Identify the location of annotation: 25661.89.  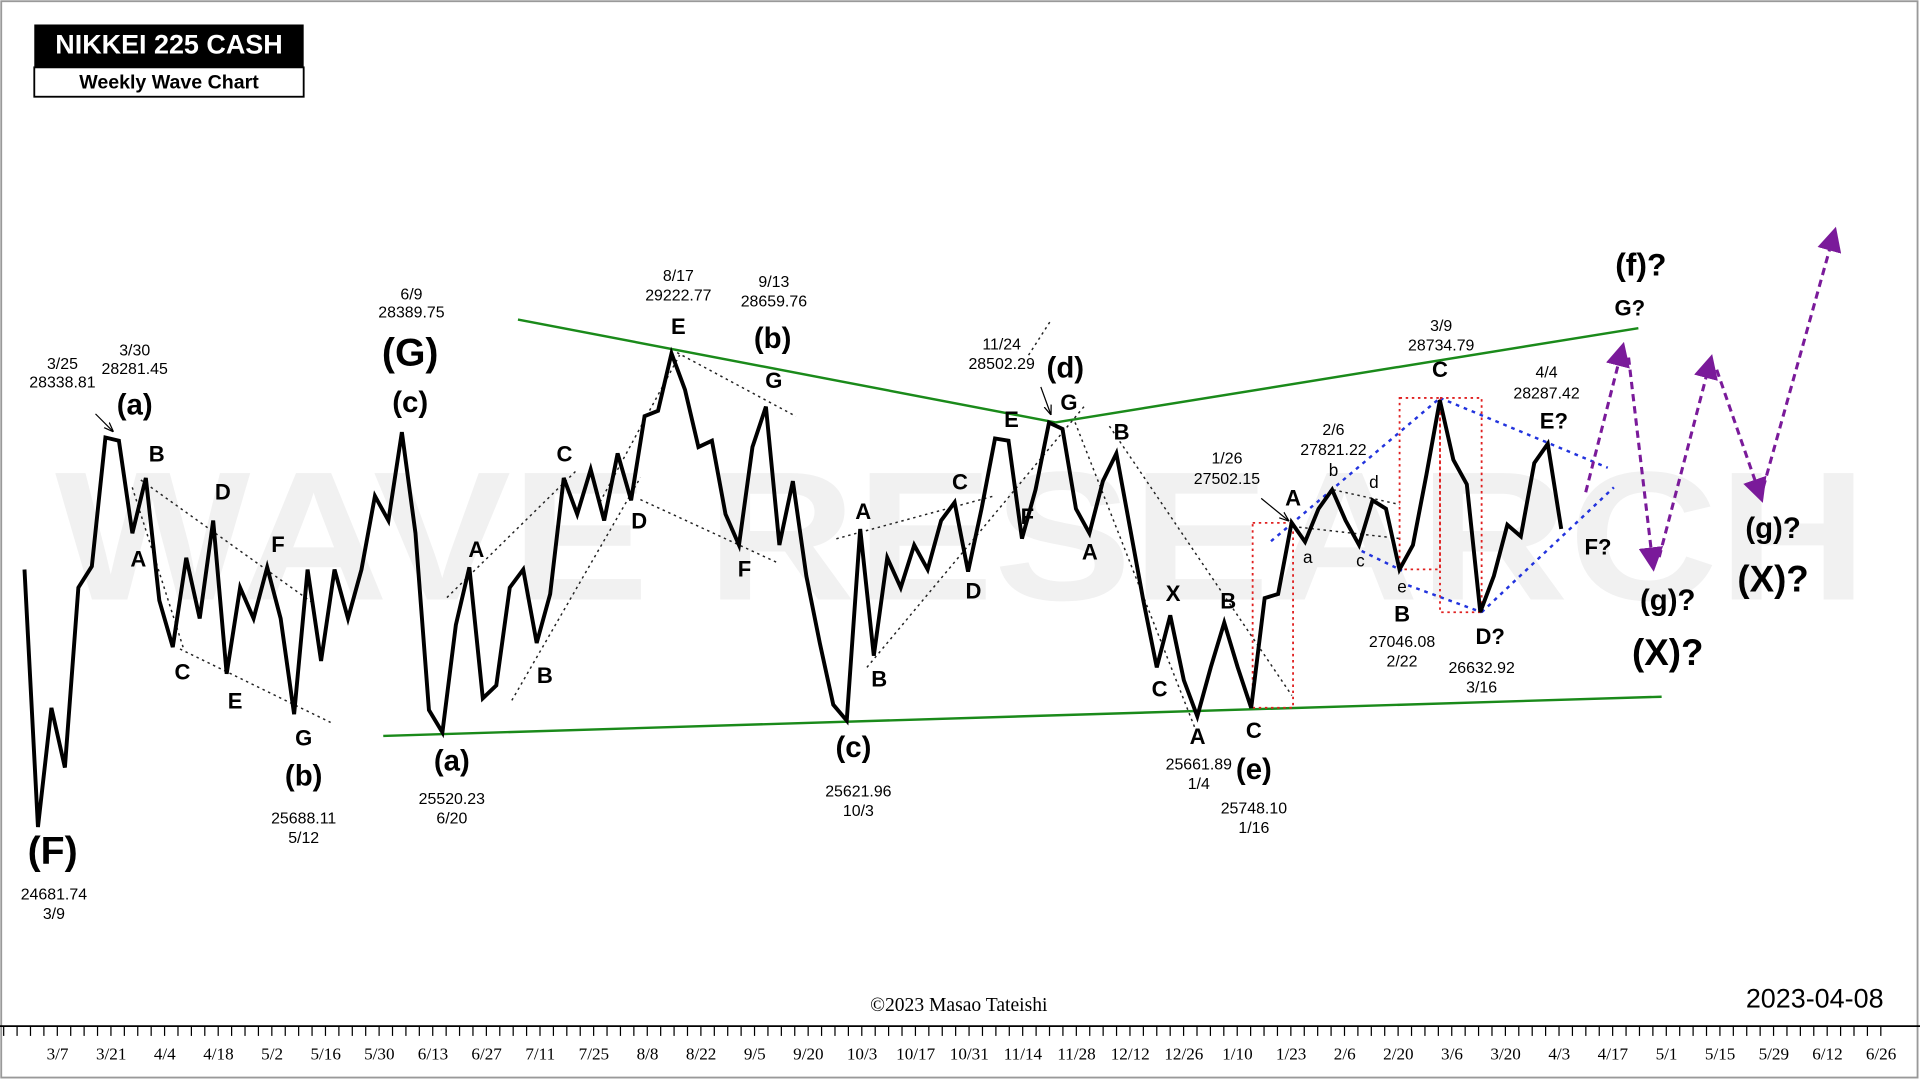
(1199, 765).